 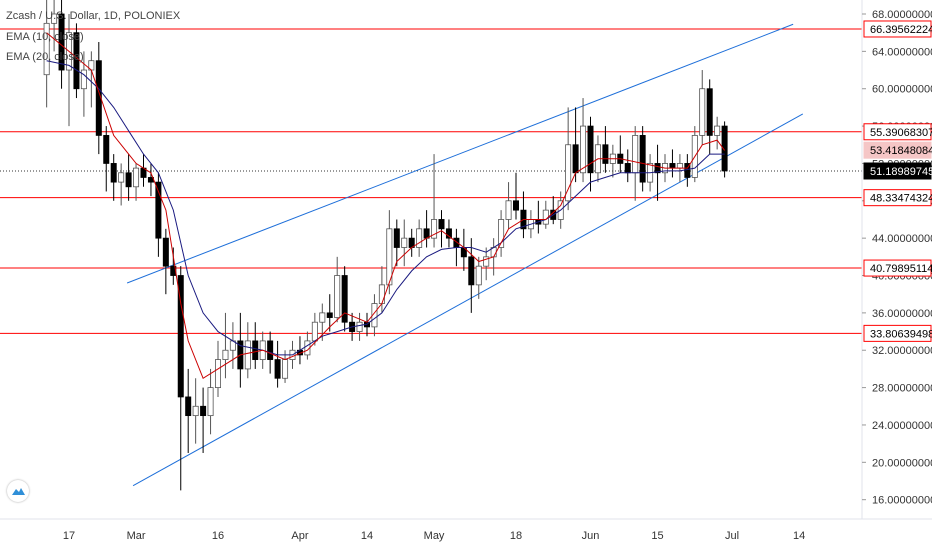 What do you see at coordinates (657, 536) in the screenshot?
I see `x-tick-label: 15` at bounding box center [657, 536].